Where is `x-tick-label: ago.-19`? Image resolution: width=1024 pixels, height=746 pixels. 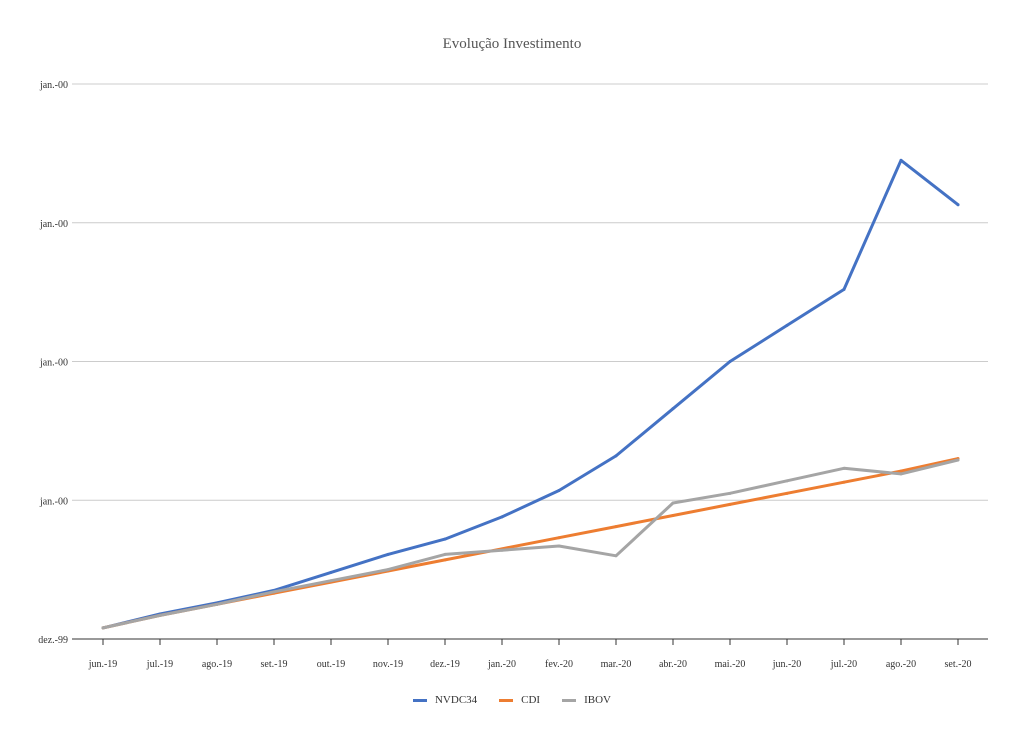
x-tick-label: ago.-19 is located at coordinates (217, 664).